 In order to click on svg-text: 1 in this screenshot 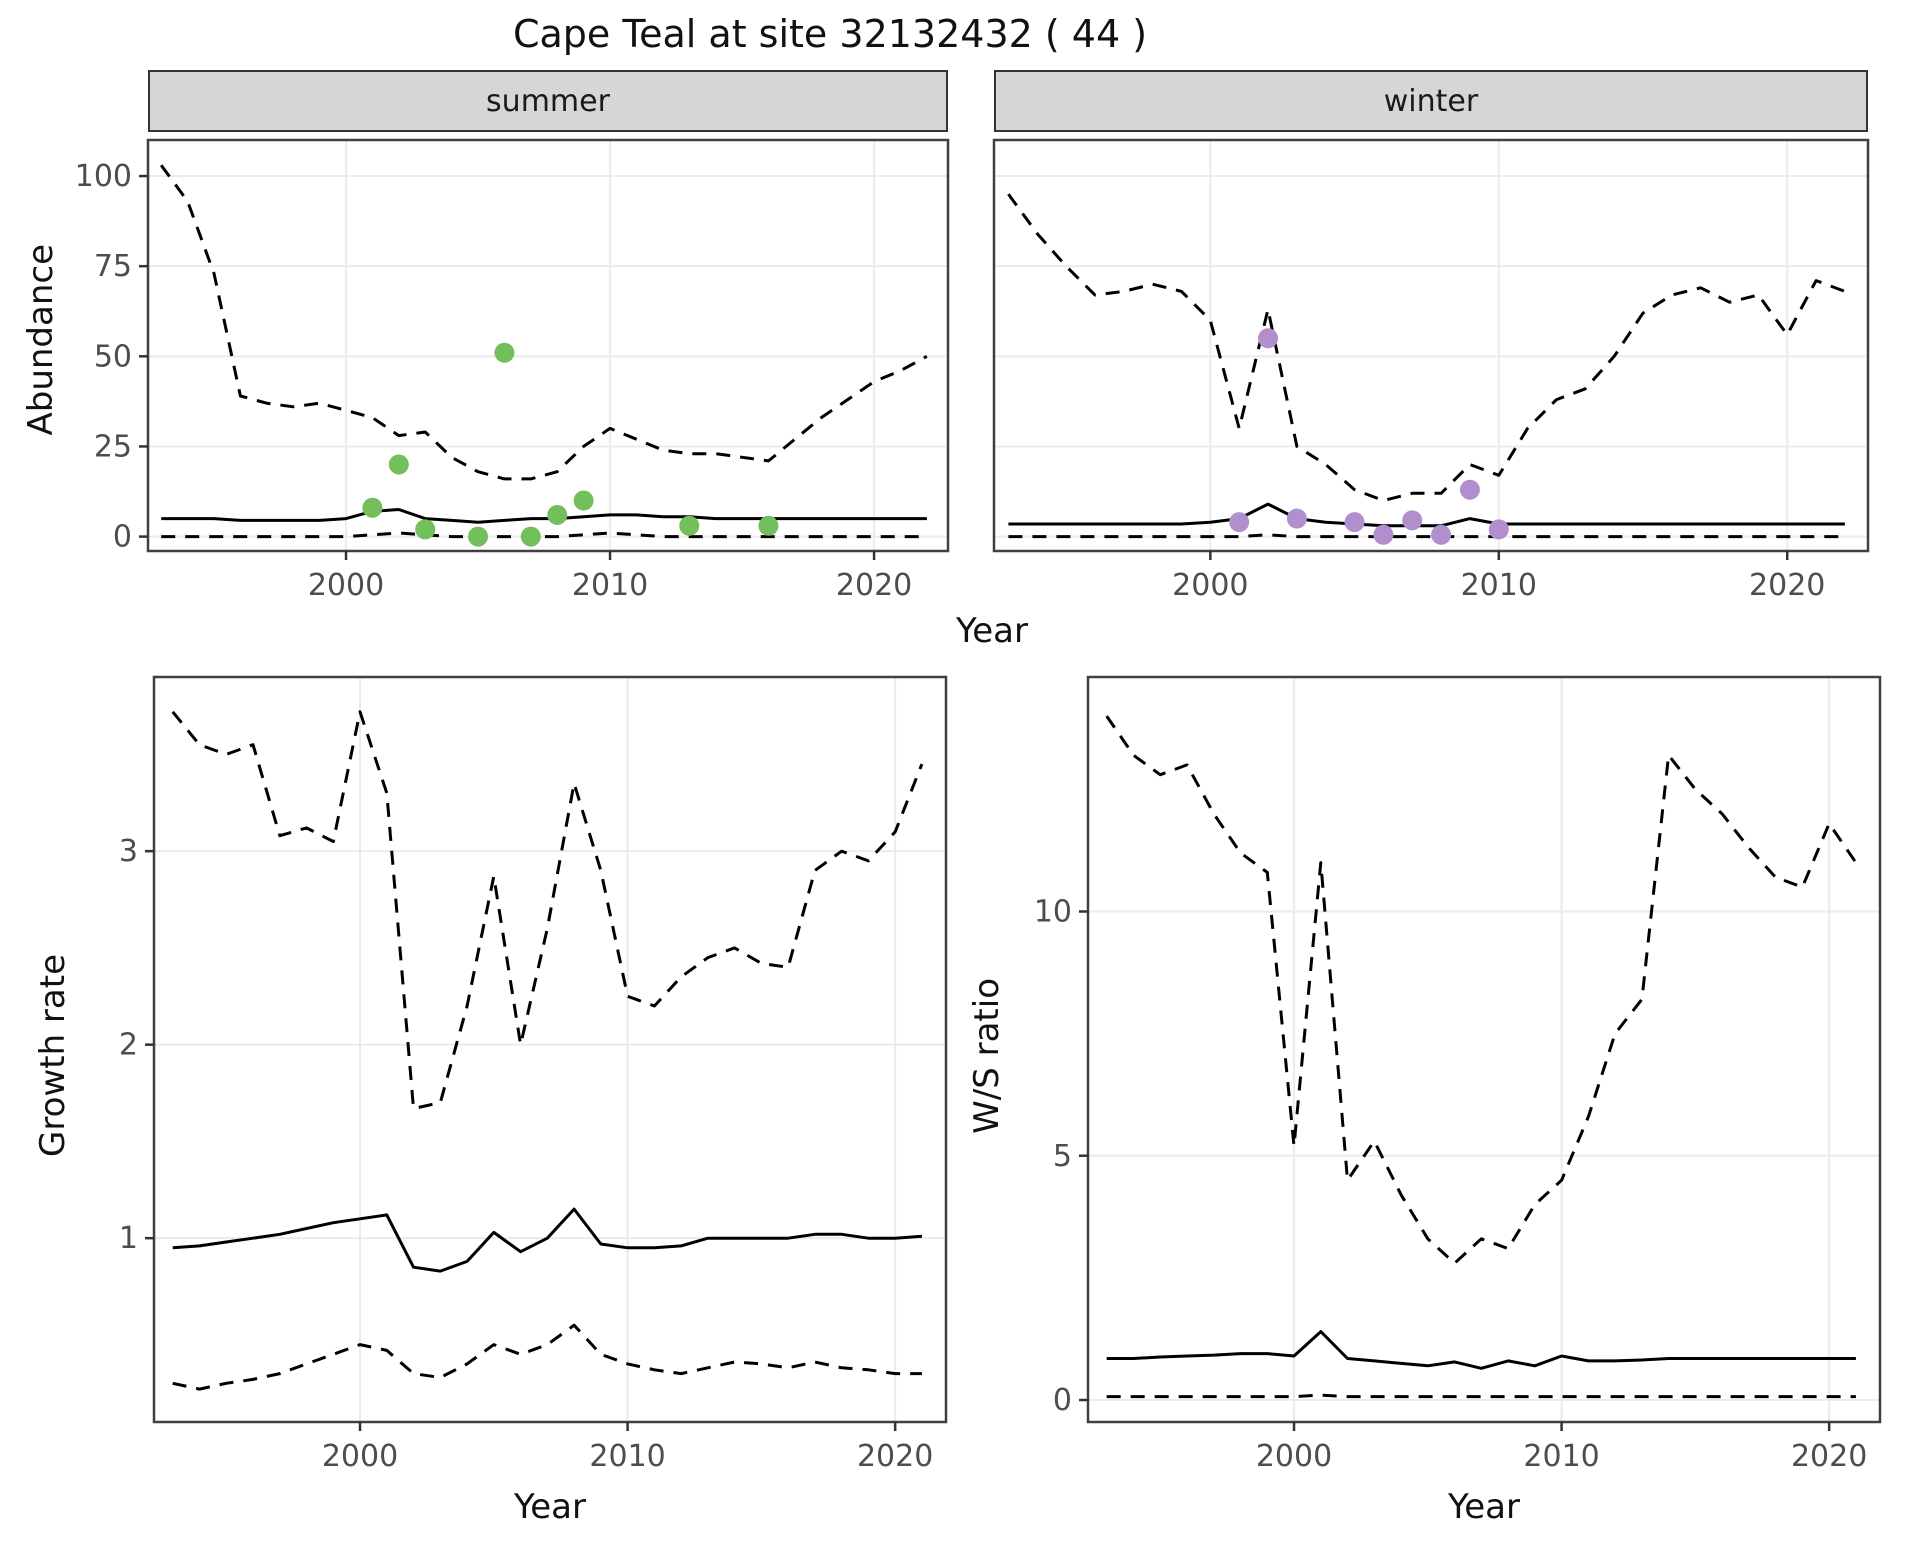, I will do `click(128, 1238)`.